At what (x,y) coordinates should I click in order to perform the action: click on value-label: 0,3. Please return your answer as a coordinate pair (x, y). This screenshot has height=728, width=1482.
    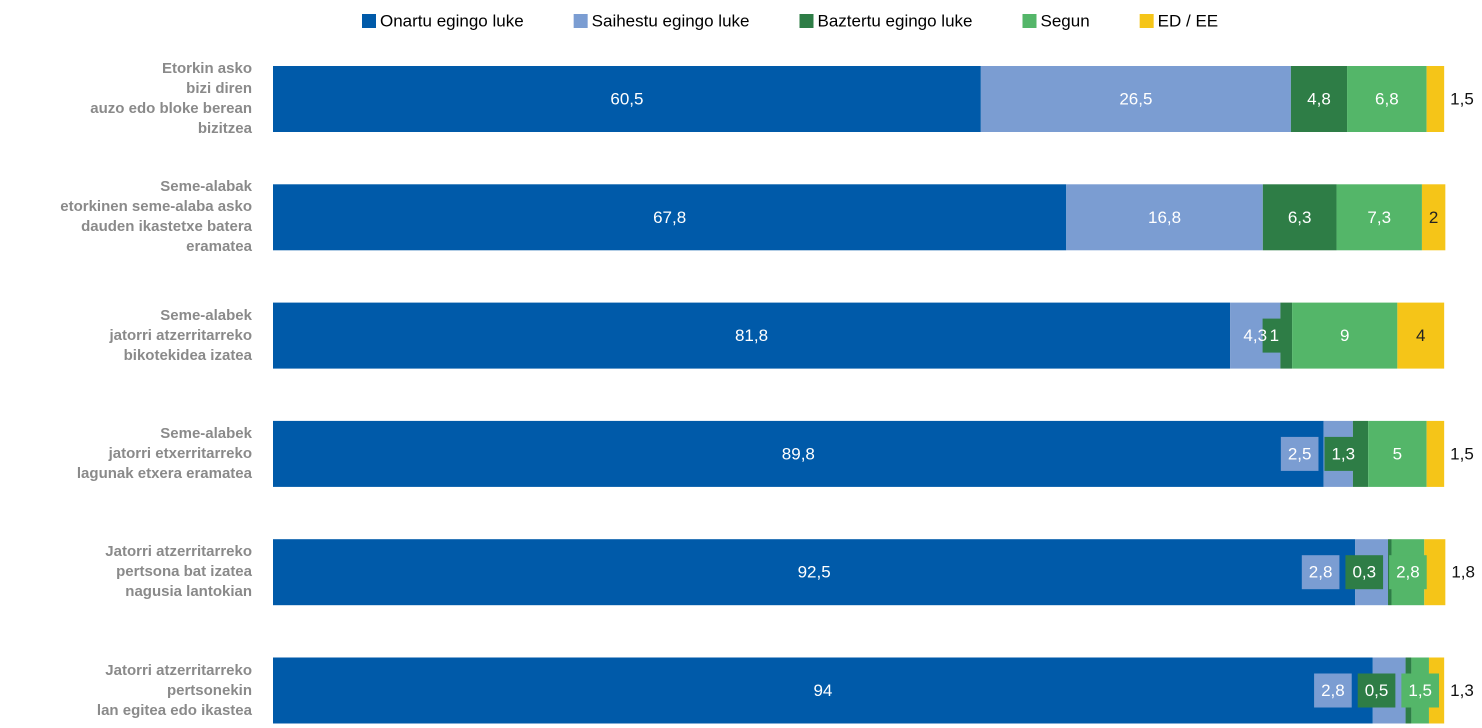
    Looking at the image, I should click on (1364, 572).